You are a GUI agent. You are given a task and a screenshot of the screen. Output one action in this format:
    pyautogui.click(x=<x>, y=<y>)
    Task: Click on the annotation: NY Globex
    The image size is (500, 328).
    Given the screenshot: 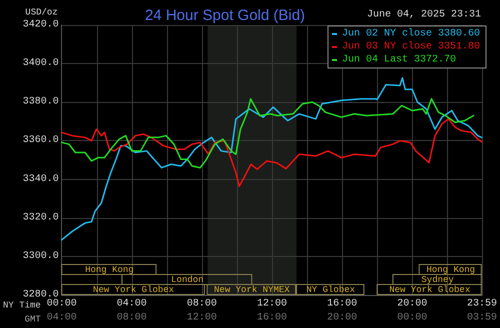 What is the action you would take?
    pyautogui.click(x=331, y=290)
    